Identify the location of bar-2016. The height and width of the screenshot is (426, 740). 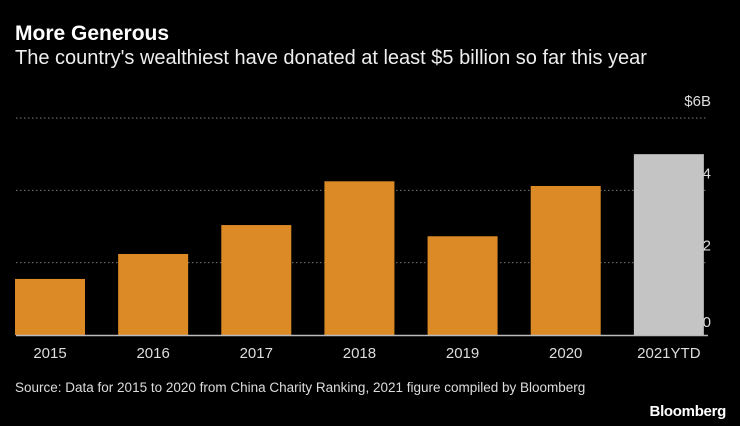
(153, 294).